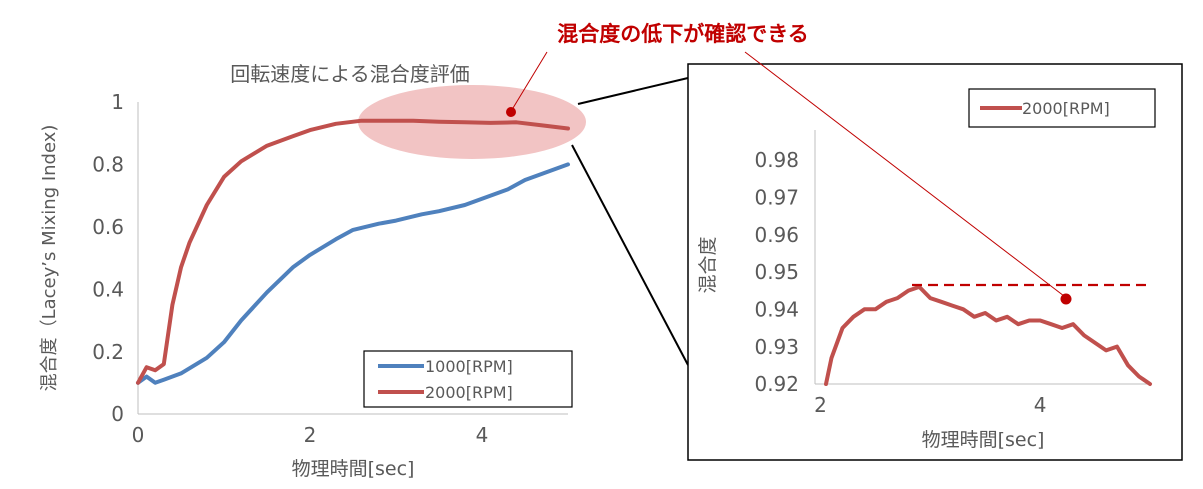 The image size is (1203, 489). I want to click on zoom-connector-top, so click(633, 91).